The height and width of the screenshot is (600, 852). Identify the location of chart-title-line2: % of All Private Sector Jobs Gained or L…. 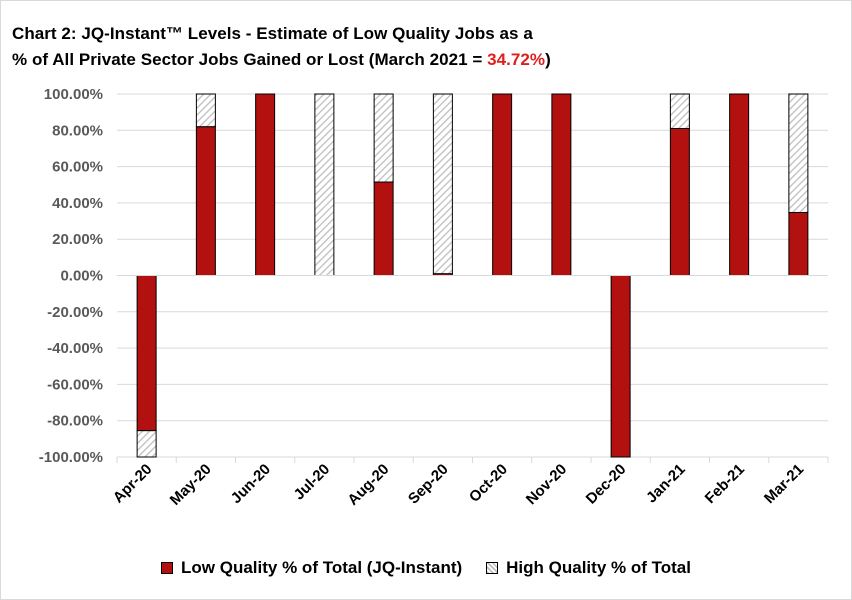
(281, 60).